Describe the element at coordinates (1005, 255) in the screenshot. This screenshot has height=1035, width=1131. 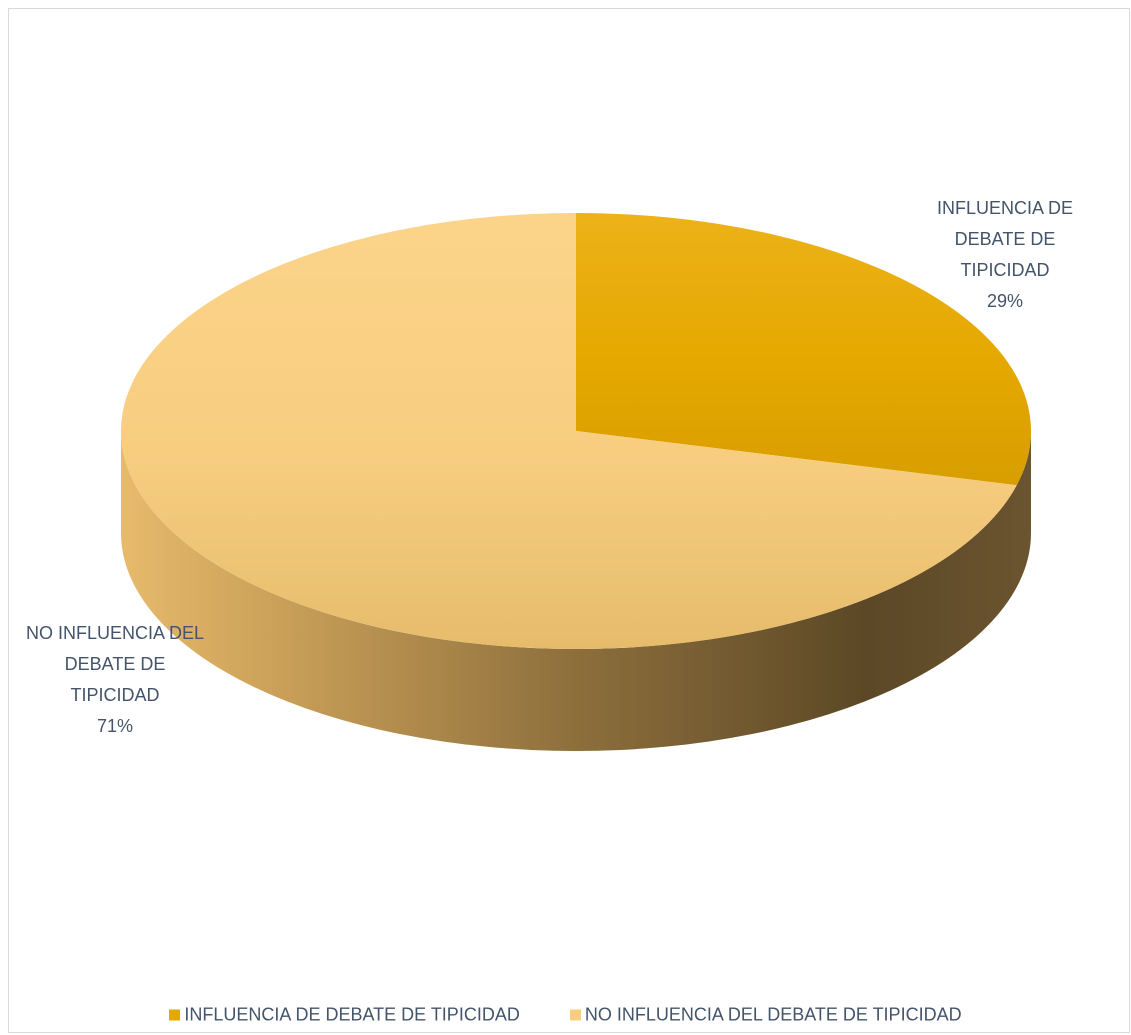
I see `data-label-influencia: INFLUENCIA DE DEBATE DE TIPICIDAD 29%` at that location.